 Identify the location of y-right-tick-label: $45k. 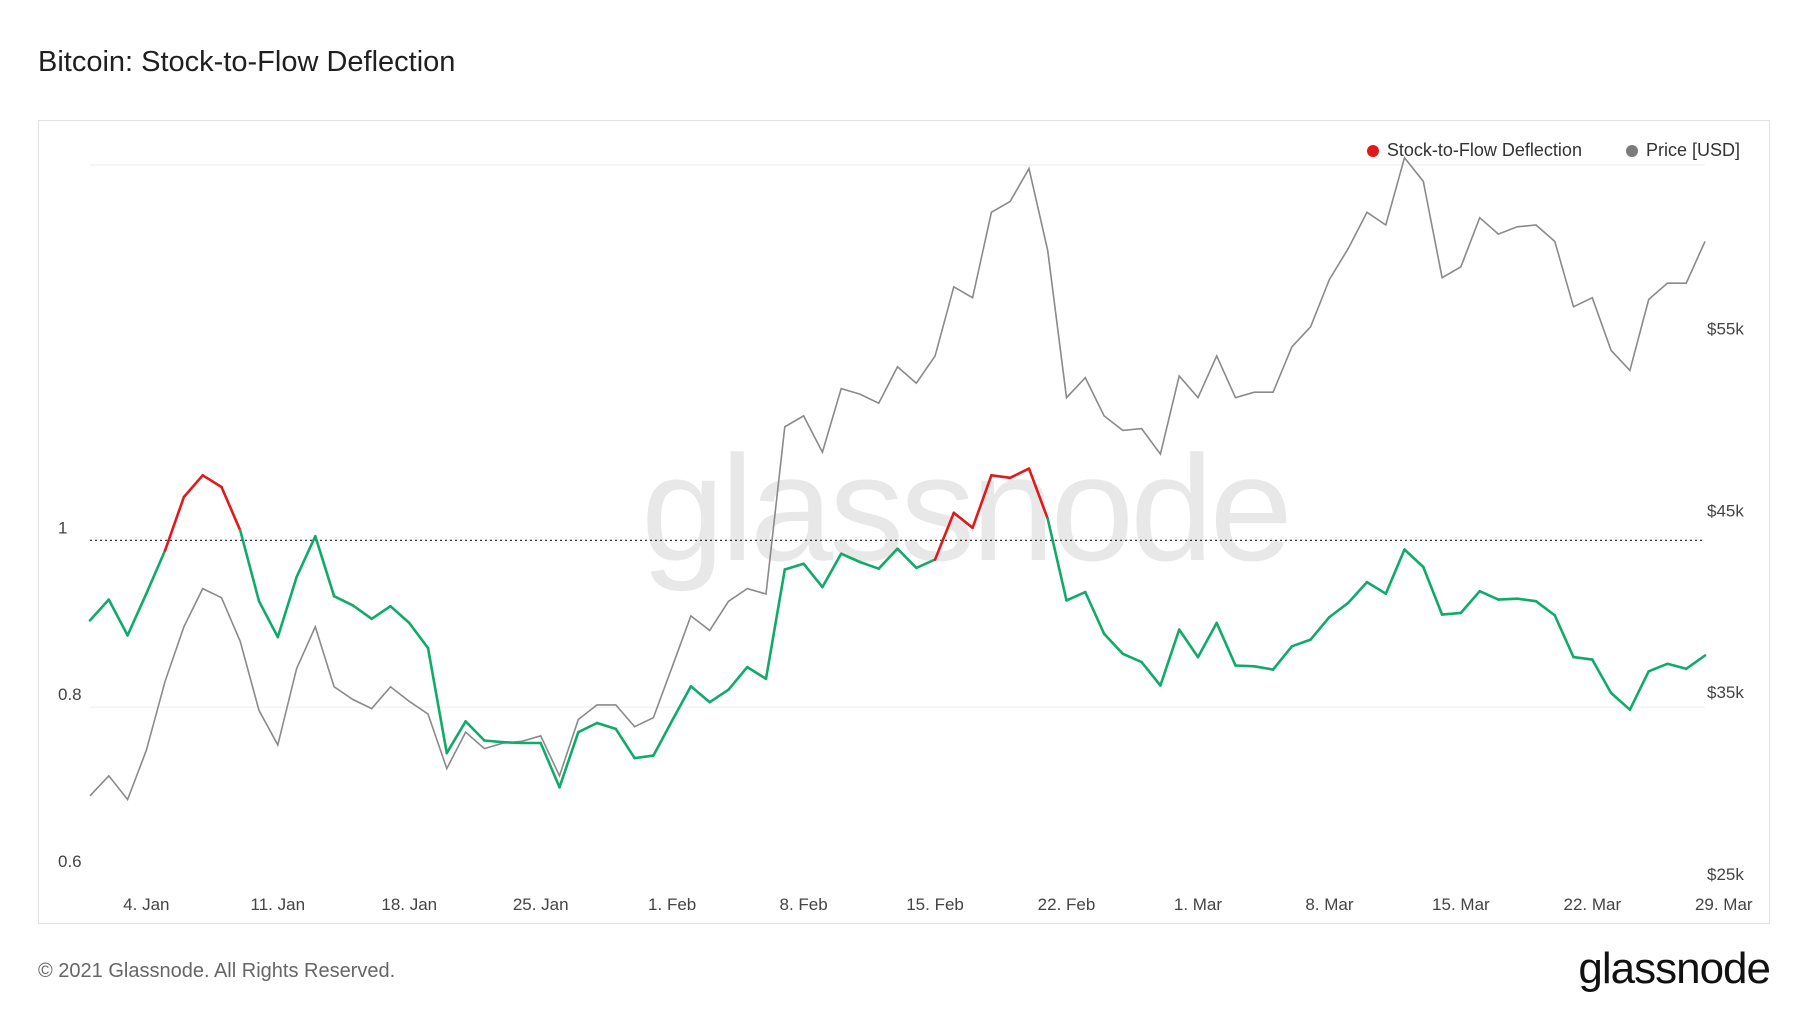
(1725, 510).